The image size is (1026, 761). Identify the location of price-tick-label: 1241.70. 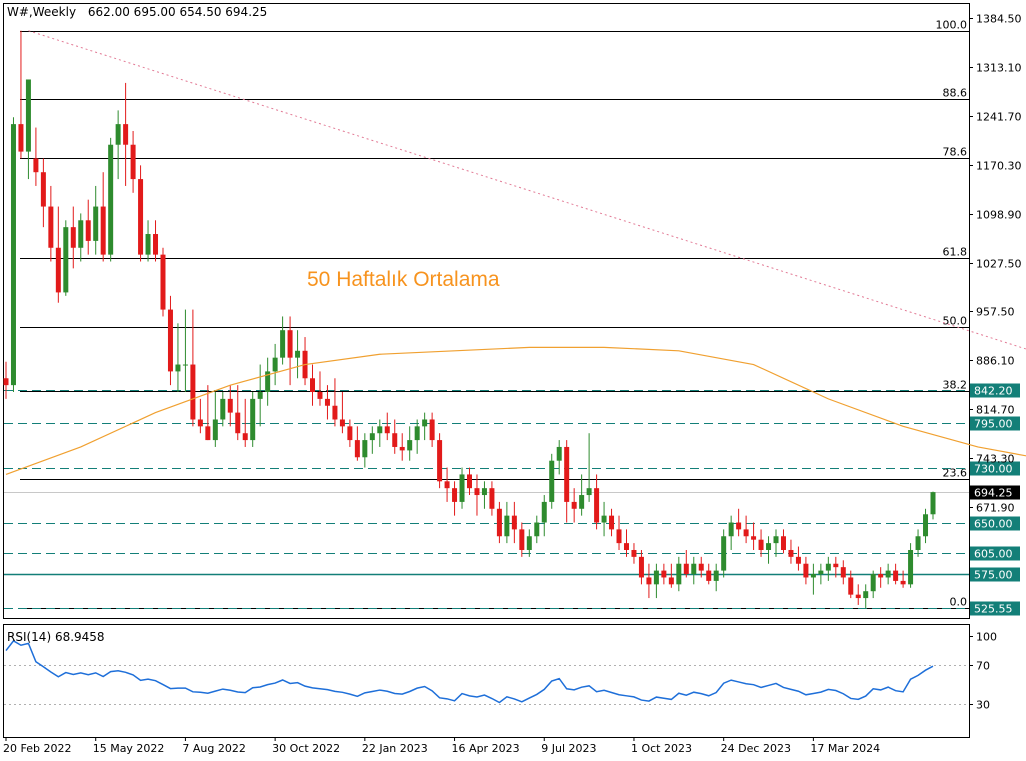
(999, 117).